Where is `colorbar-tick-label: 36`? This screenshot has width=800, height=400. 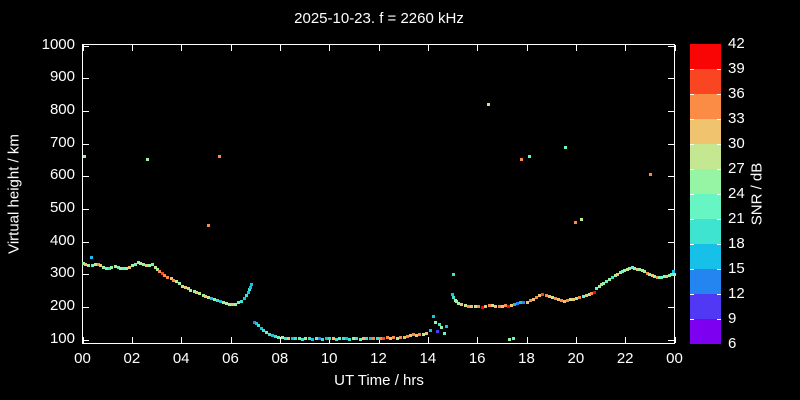
colorbar-tick-label: 36 is located at coordinates (736, 93).